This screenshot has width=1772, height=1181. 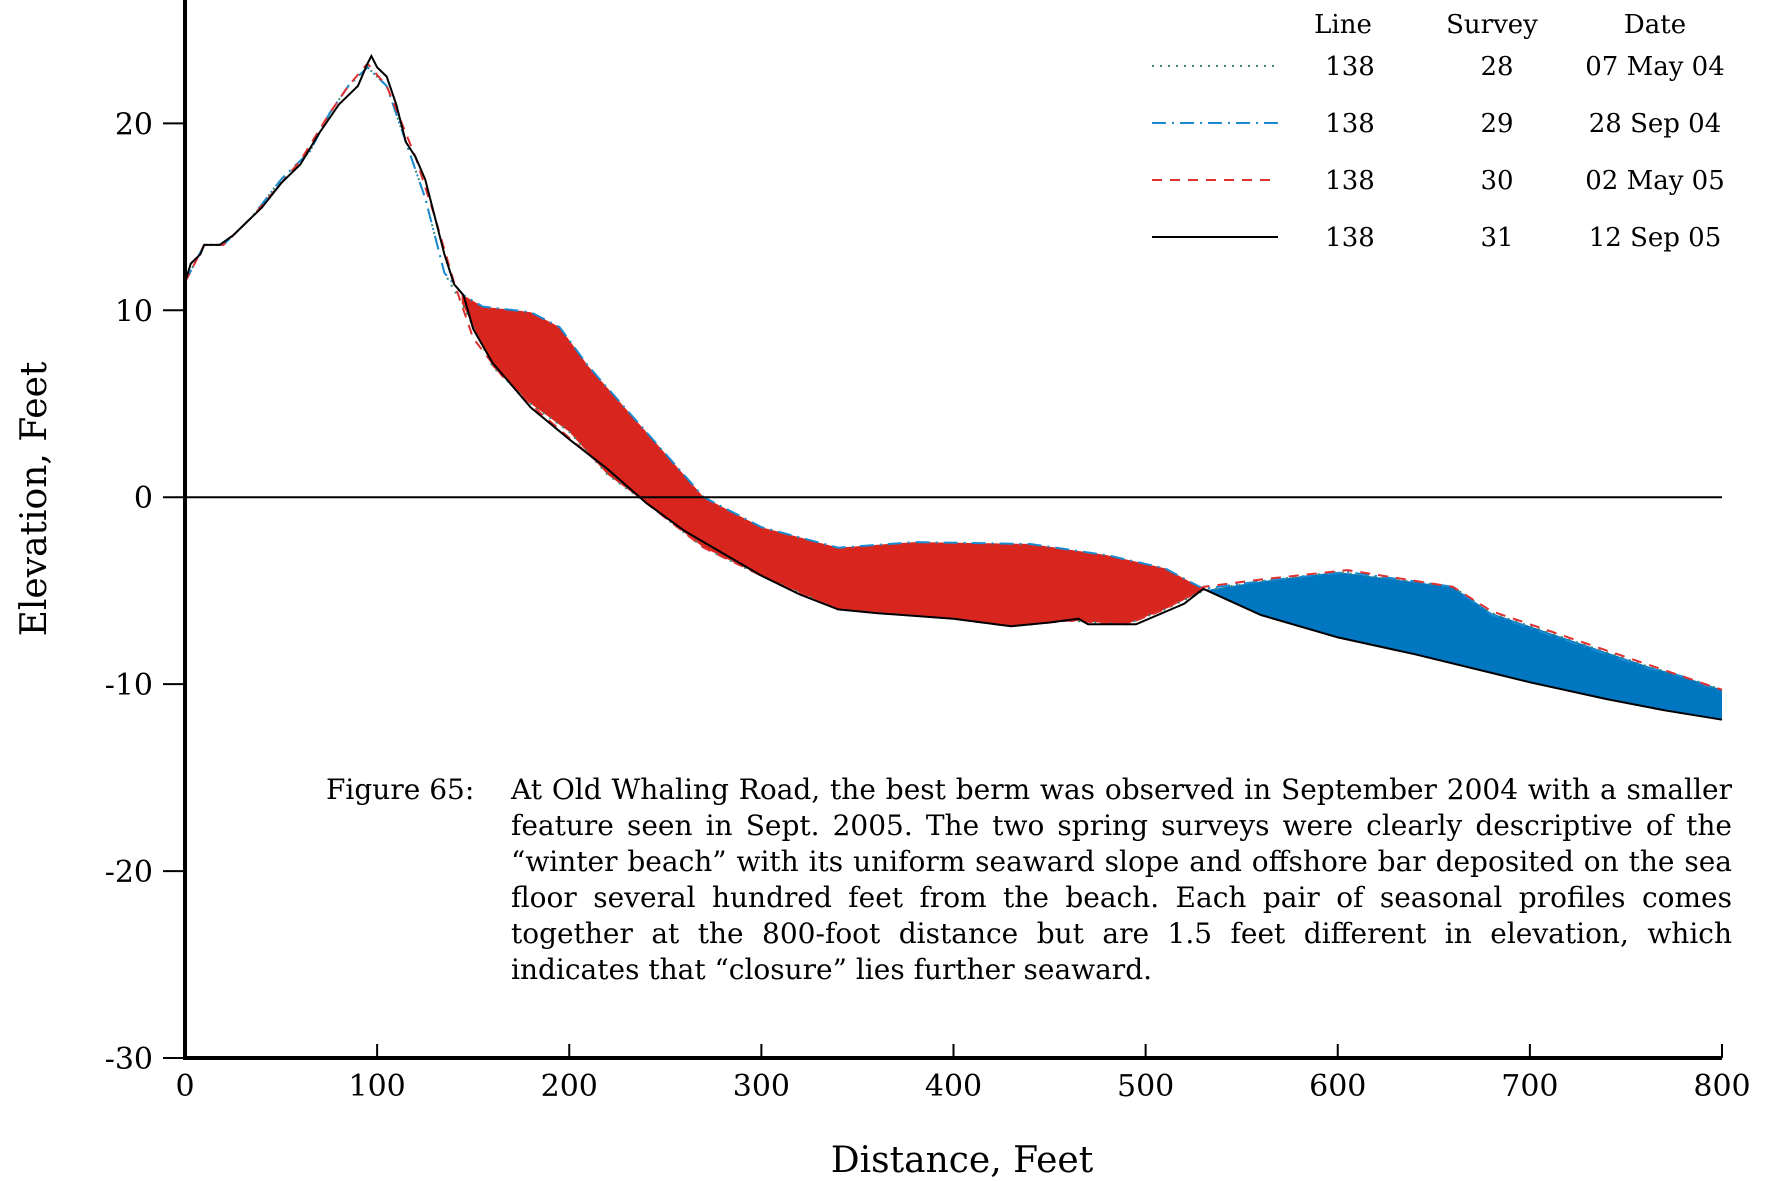 What do you see at coordinates (1496, 181) in the screenshot?
I see `legend-survey-text: 30` at bounding box center [1496, 181].